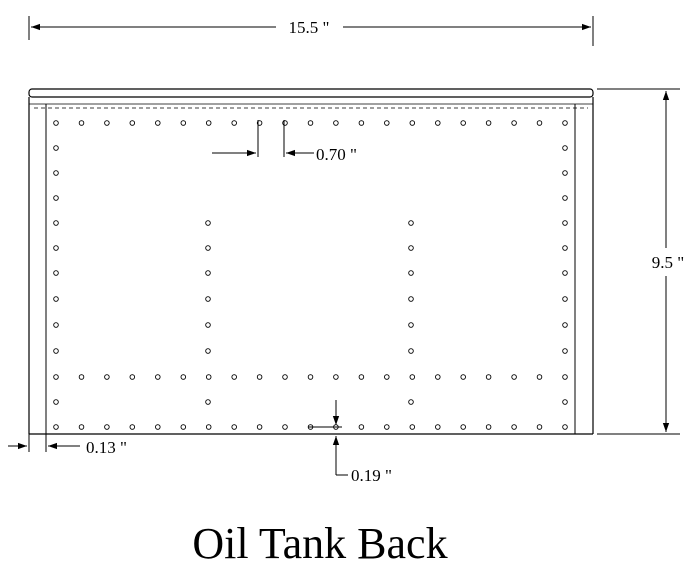  What do you see at coordinates (668, 262) in the screenshot?
I see `height-label: 9.5 "` at bounding box center [668, 262].